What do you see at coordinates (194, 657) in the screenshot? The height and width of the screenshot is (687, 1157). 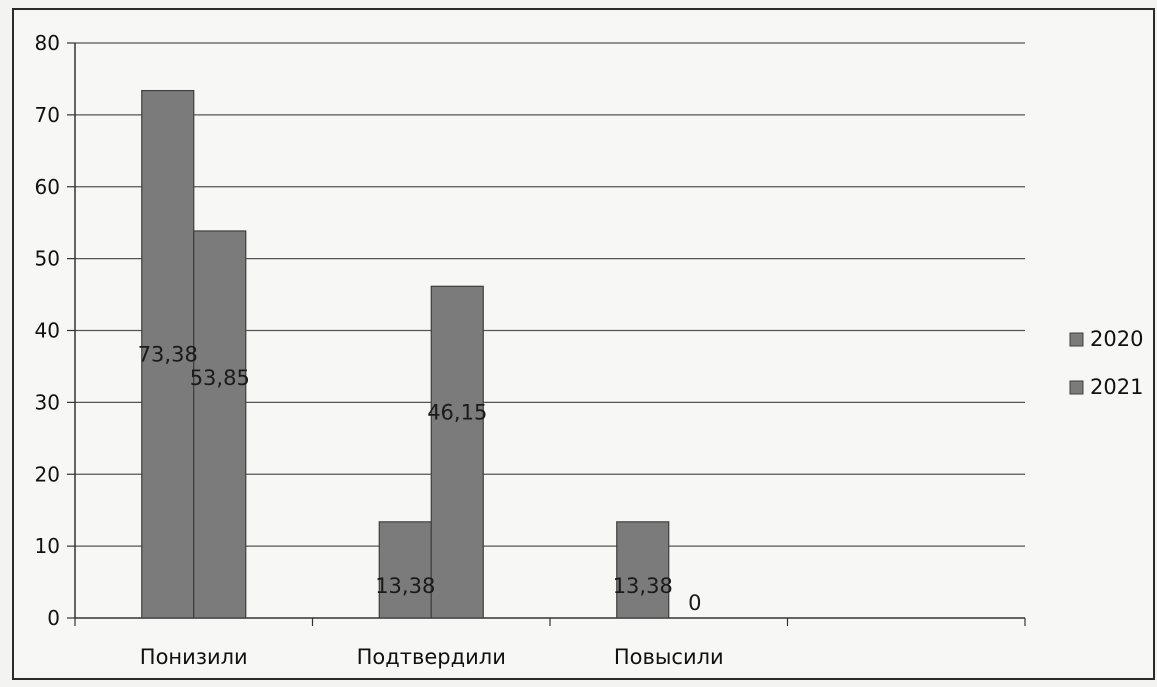 I see `x-category-label: Понизили` at bounding box center [194, 657].